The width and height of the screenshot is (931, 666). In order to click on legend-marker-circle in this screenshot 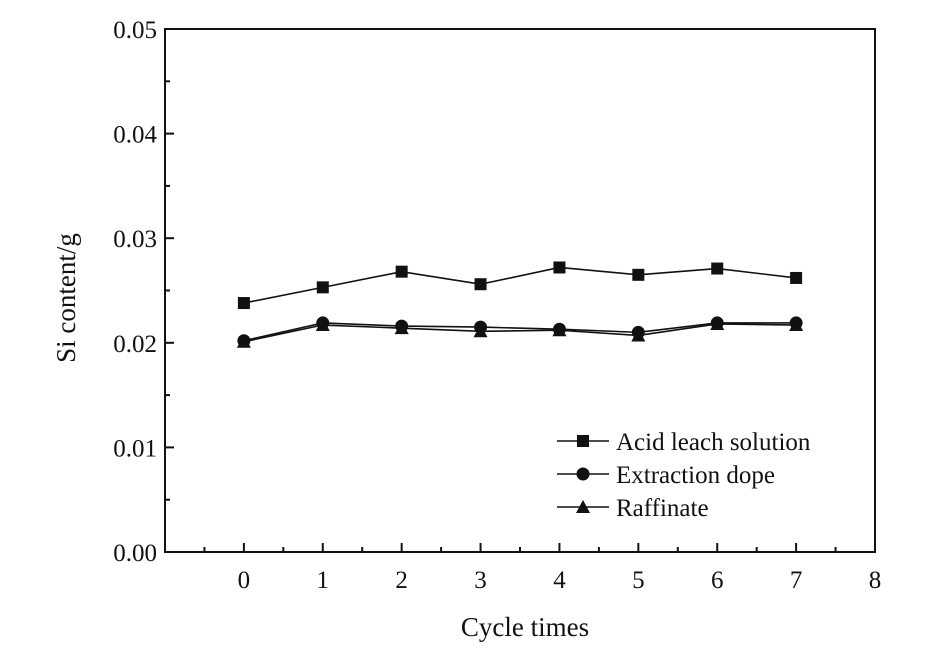, I will do `click(583, 474)`.